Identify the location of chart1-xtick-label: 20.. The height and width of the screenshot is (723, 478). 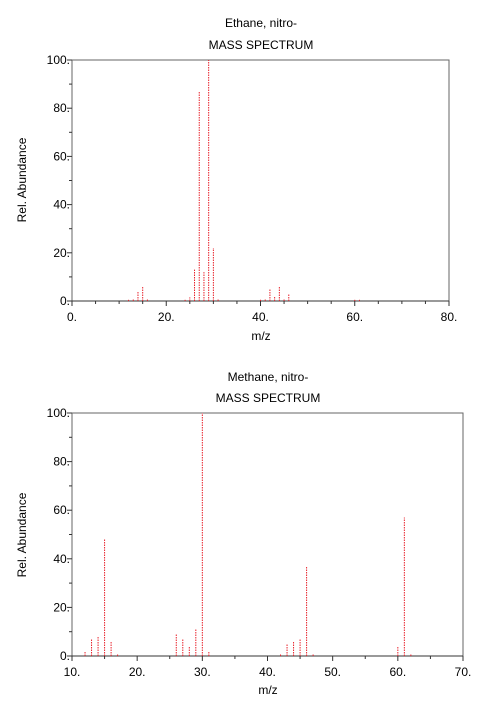
(166, 317).